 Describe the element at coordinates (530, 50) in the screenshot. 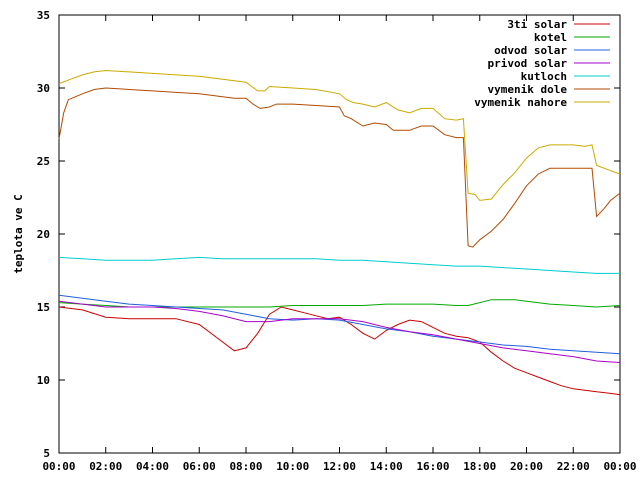

I see `legend-label: odvod solar` at that location.